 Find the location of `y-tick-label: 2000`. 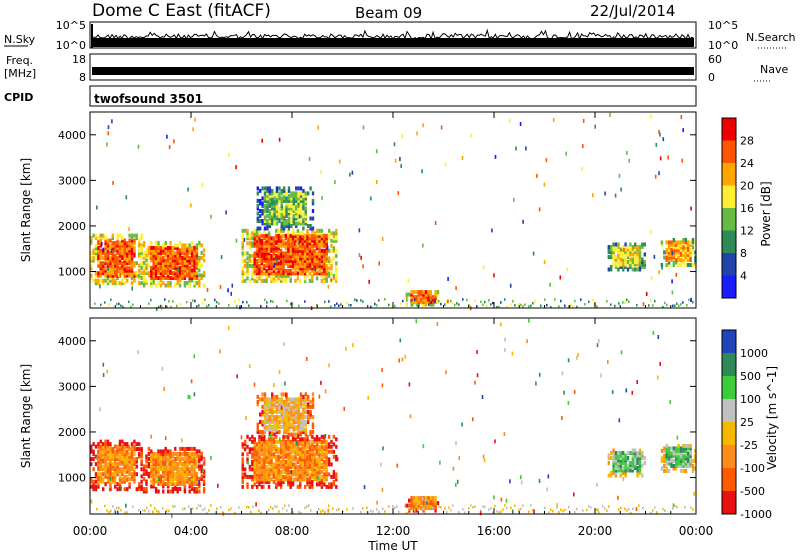

y-tick-label: 2000 is located at coordinates (72, 226).